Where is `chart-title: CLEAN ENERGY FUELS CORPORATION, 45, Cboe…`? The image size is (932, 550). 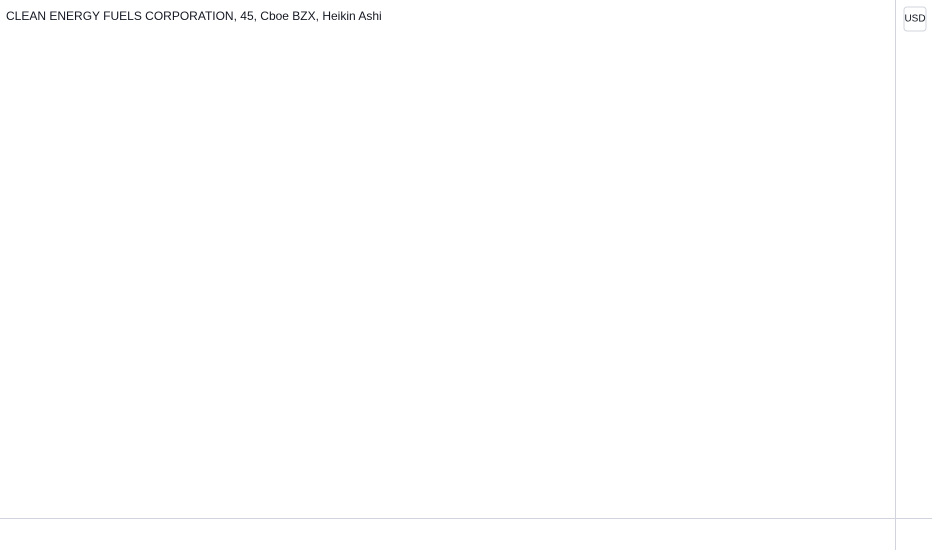
chart-title: CLEAN ENERGY FUELS CORPORATION, 45, Cboe… is located at coordinates (194, 16).